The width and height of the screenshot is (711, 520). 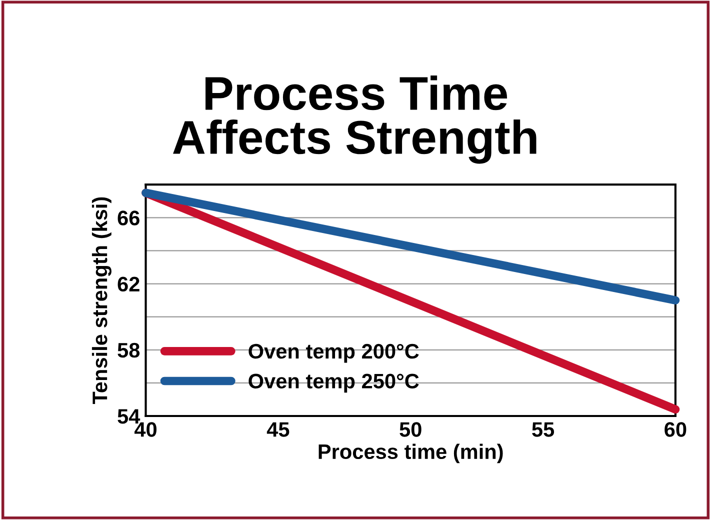 What do you see at coordinates (129, 350) in the screenshot?
I see `y-tick-label: 58` at bounding box center [129, 350].